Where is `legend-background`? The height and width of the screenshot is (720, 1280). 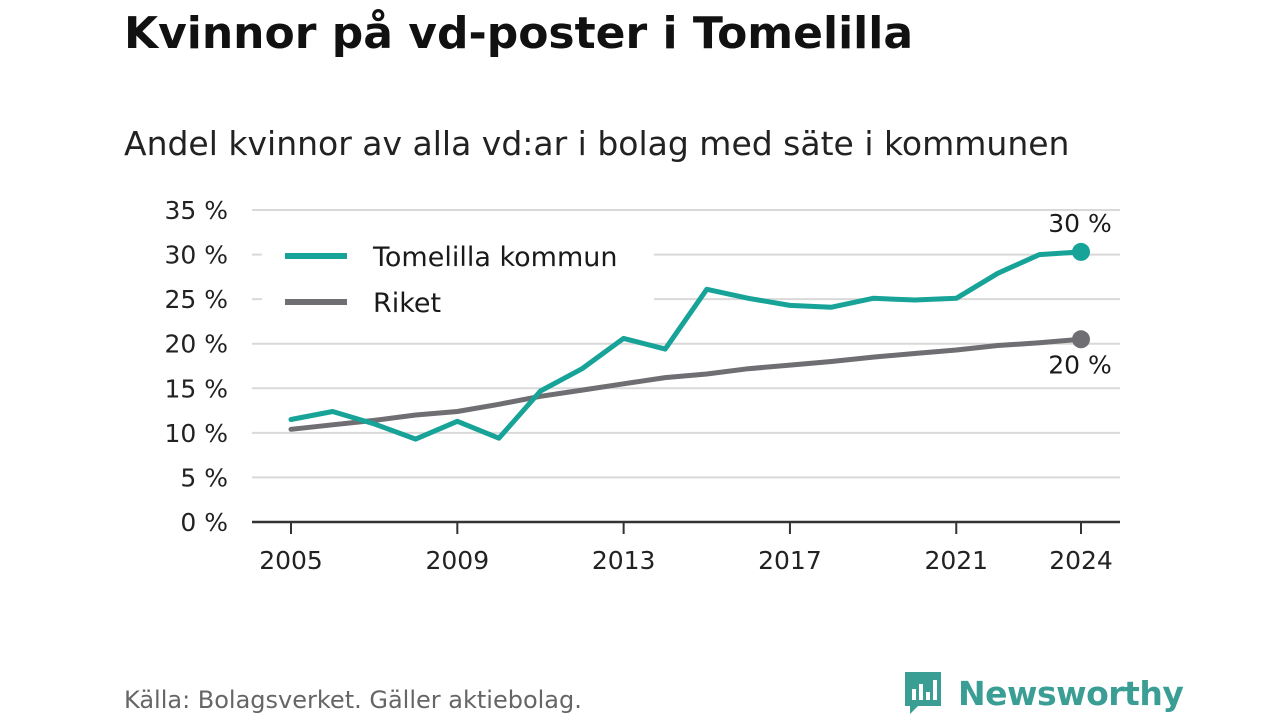 legend-background is located at coordinates (458, 281).